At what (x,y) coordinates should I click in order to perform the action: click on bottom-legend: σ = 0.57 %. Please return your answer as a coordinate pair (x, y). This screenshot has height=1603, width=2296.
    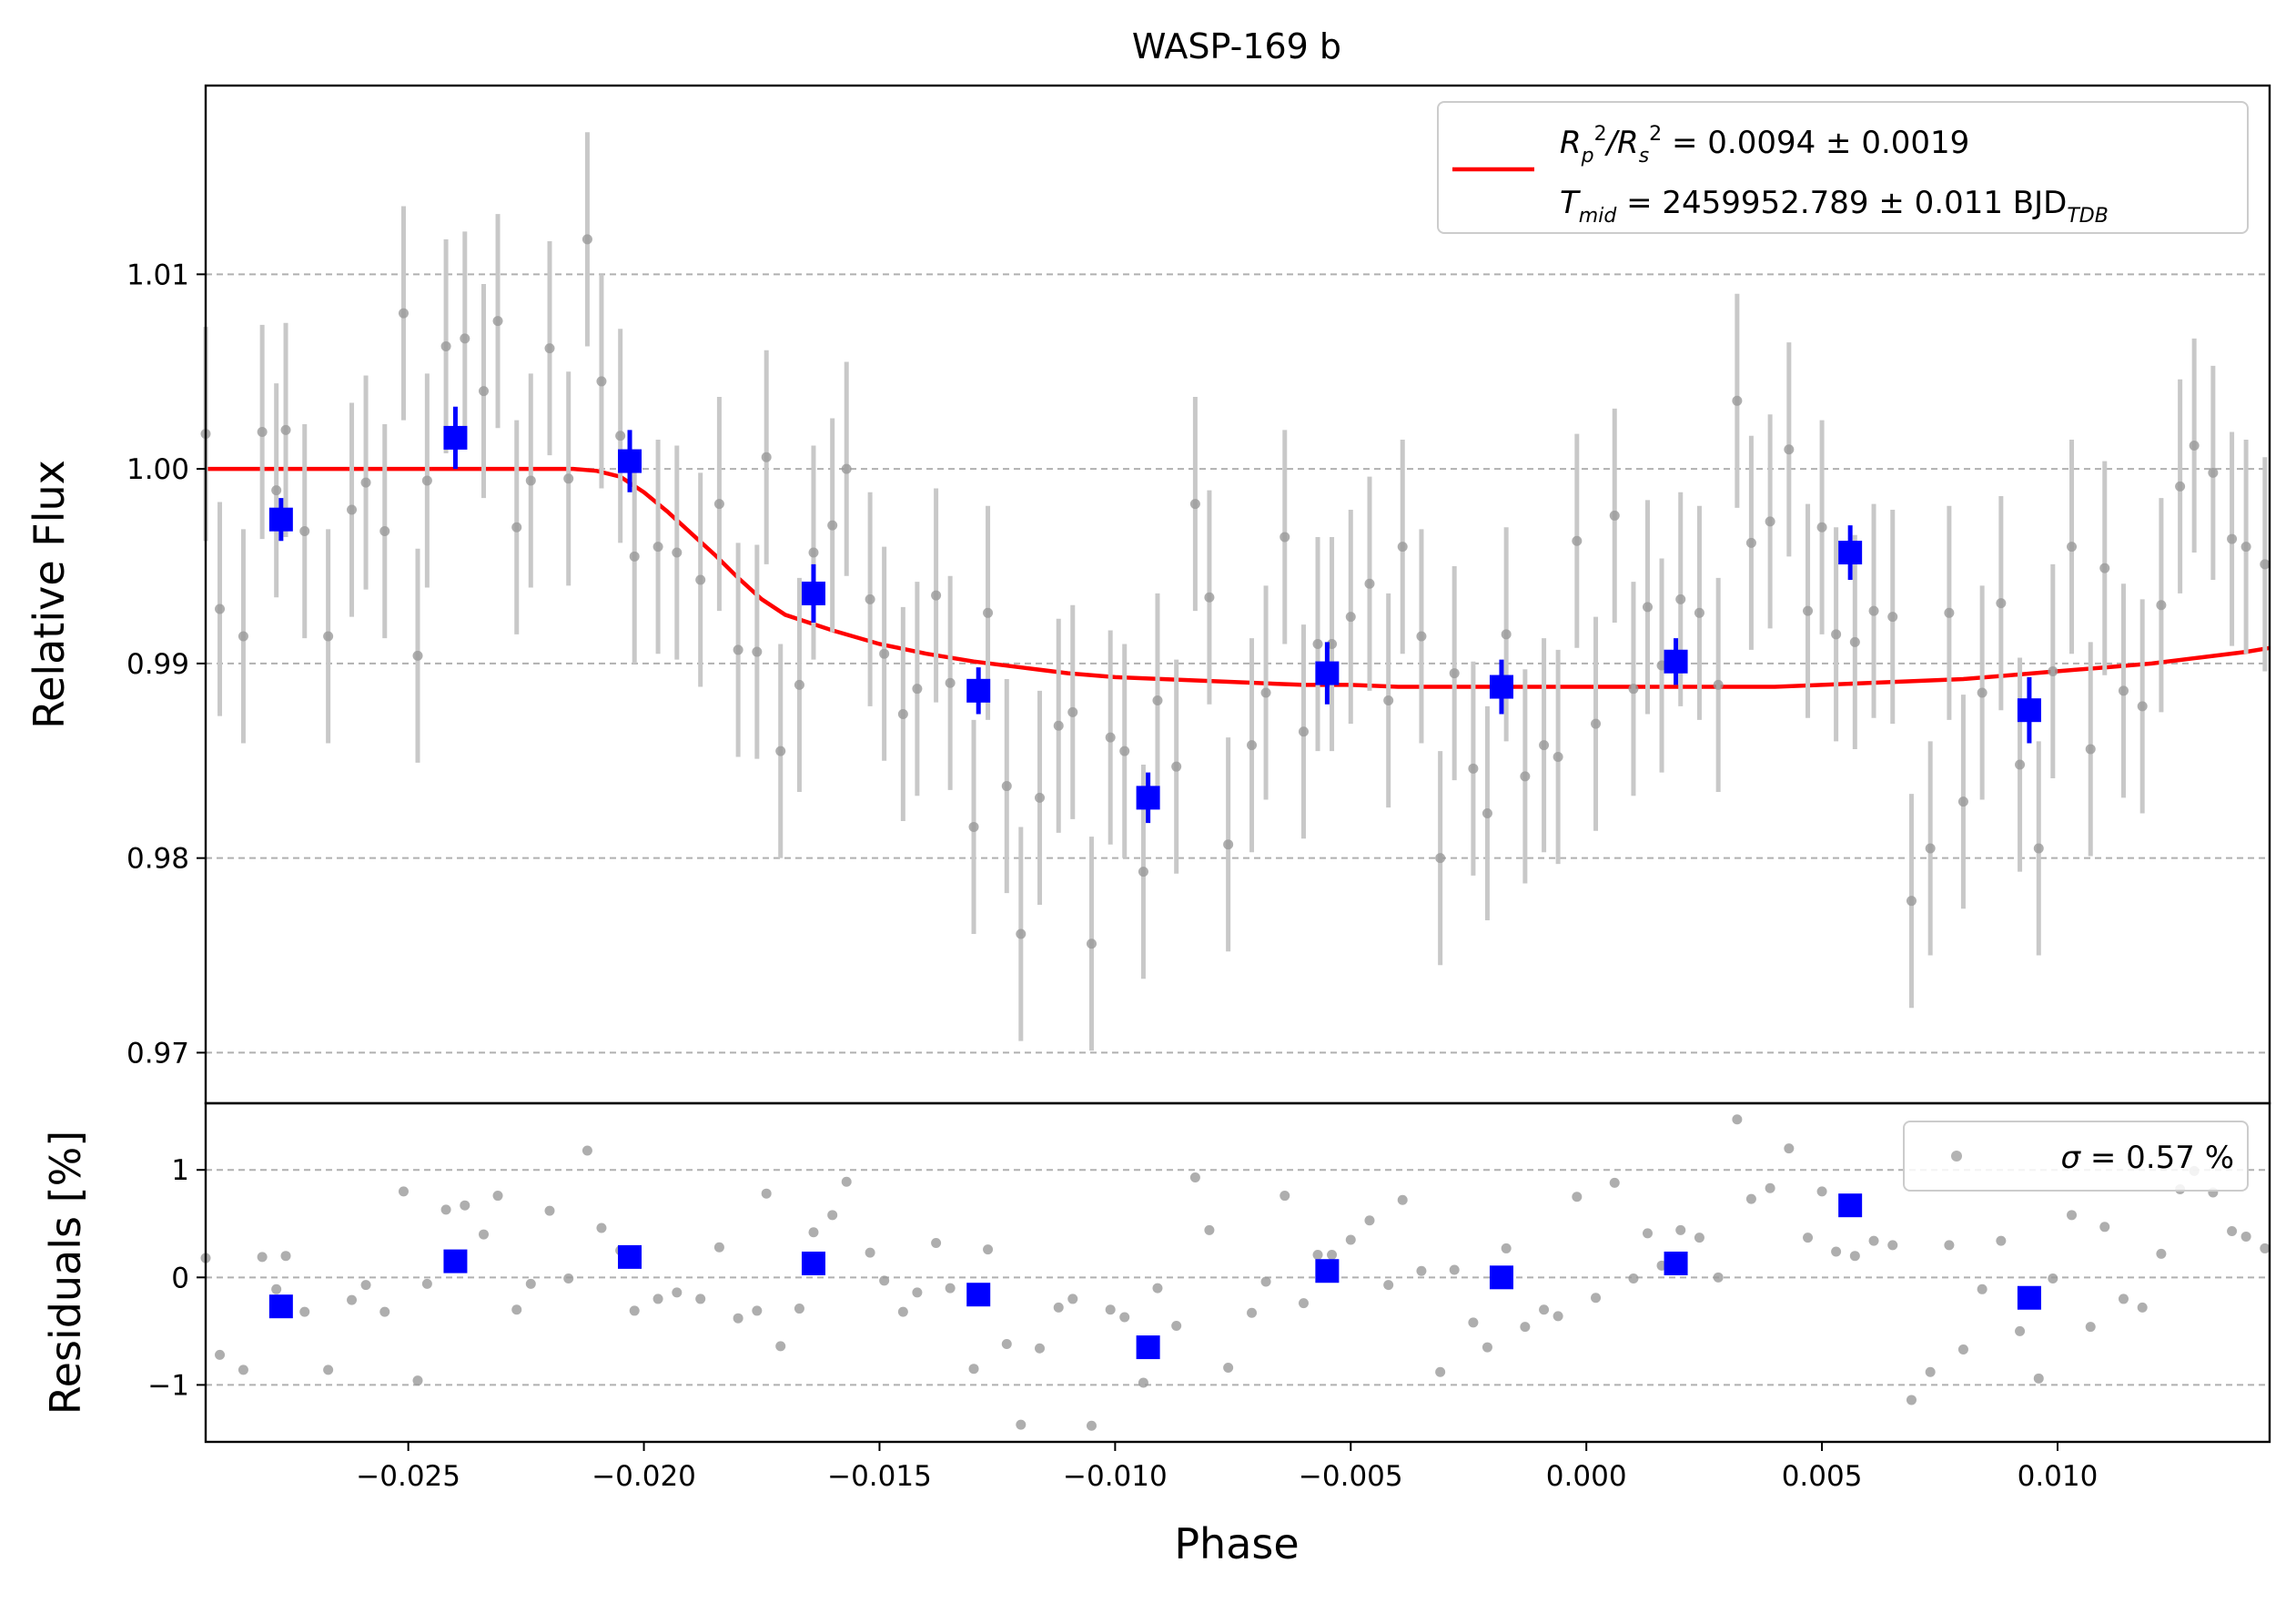
    Looking at the image, I should click on (2076, 1156).